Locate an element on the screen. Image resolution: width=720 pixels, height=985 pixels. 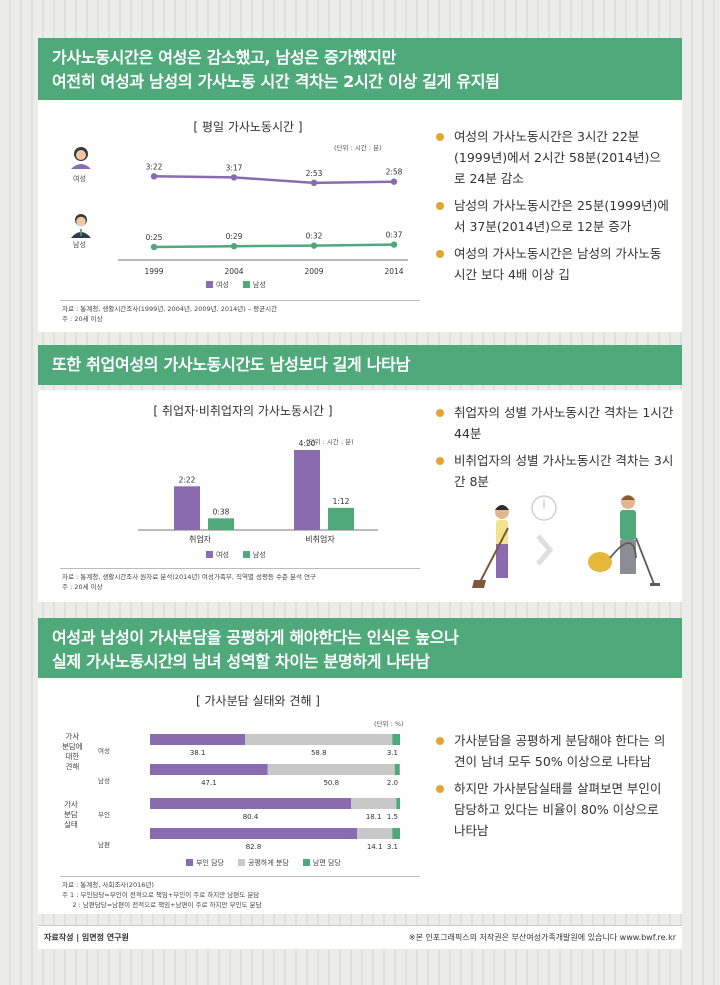
husband-real-label: 남편 is located at coordinates (104, 845).